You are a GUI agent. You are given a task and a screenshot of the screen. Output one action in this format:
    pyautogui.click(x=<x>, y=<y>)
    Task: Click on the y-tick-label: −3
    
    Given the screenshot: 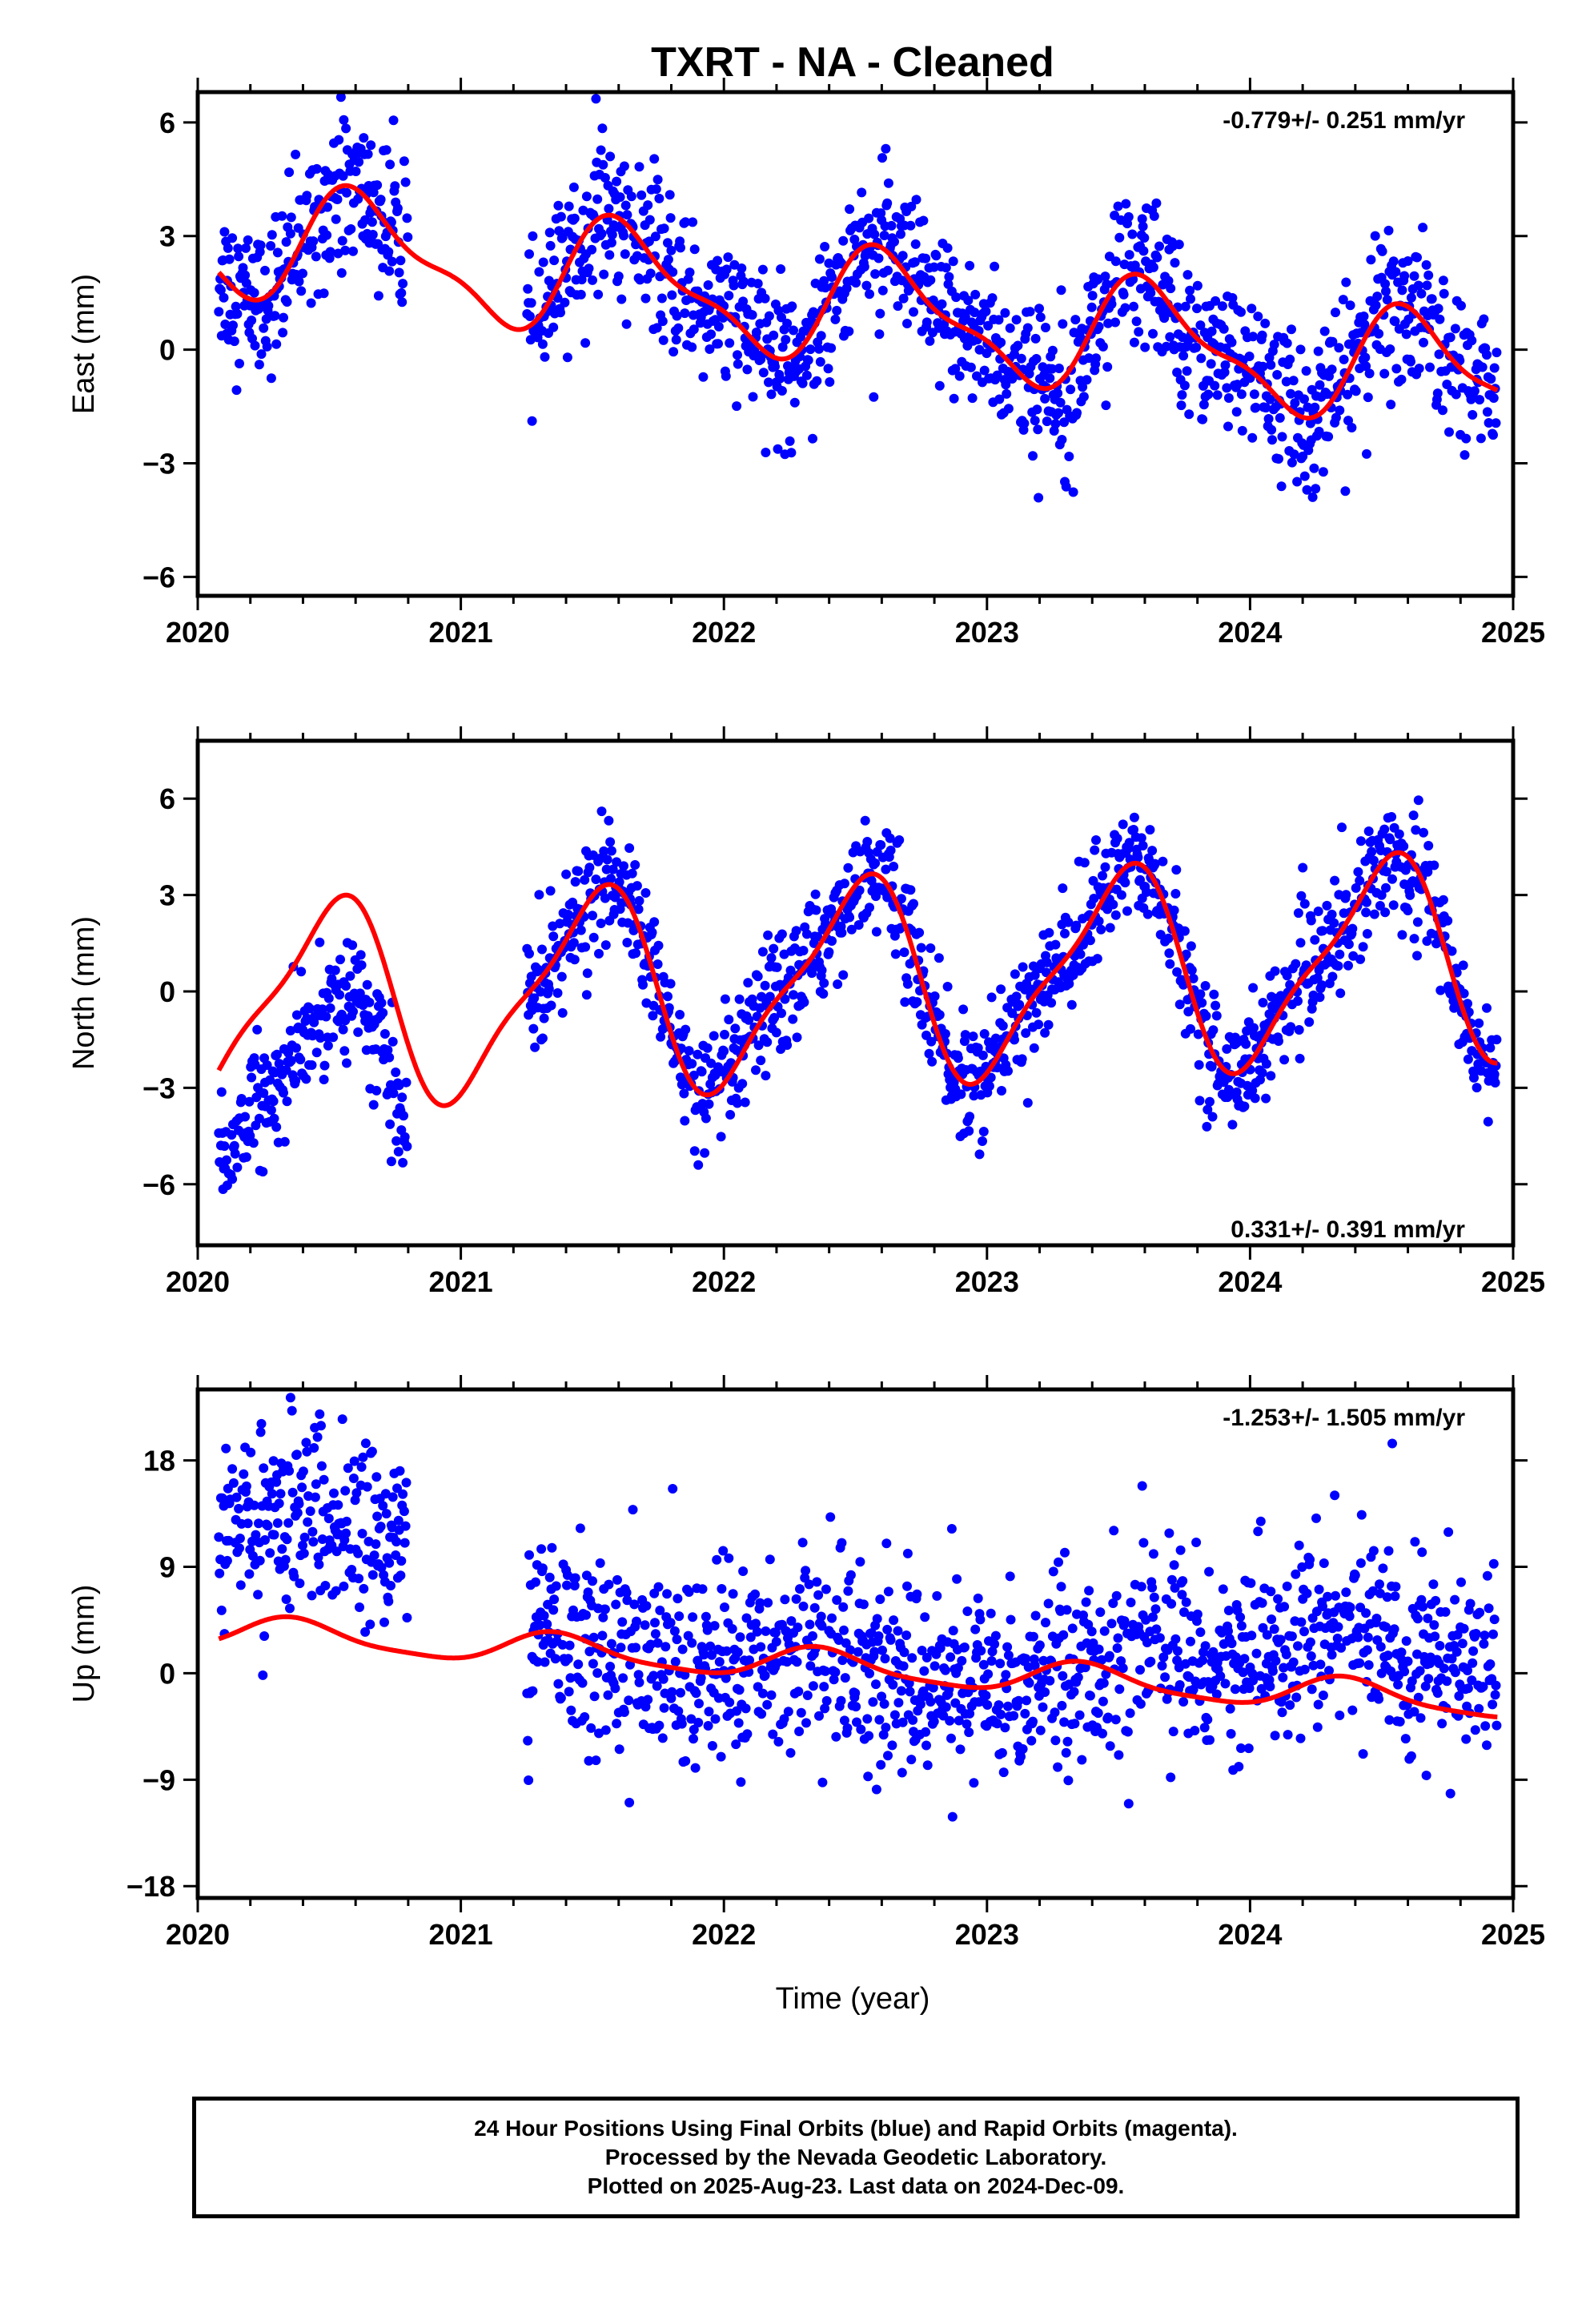 What is the action you would take?
    pyautogui.click(x=159, y=464)
    